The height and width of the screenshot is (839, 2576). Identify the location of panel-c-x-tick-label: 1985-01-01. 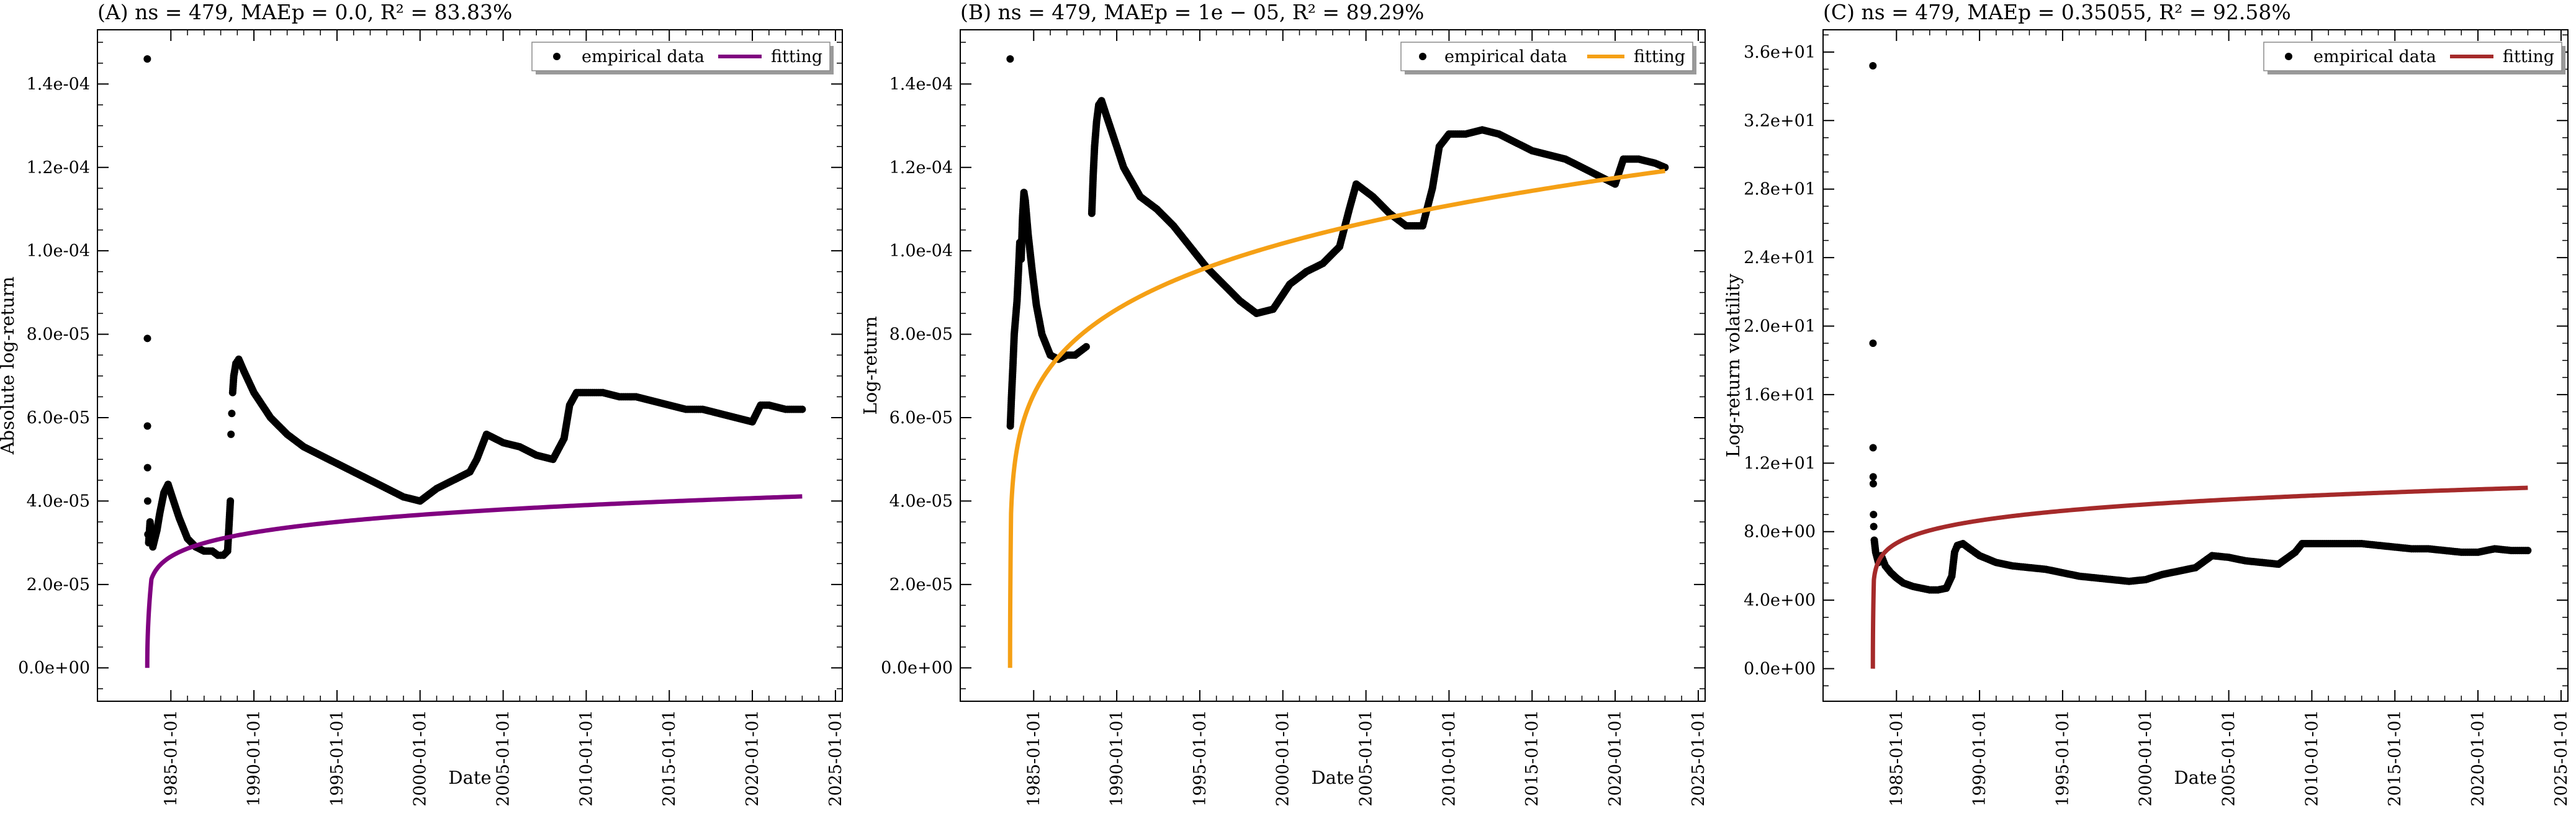
(1896, 759).